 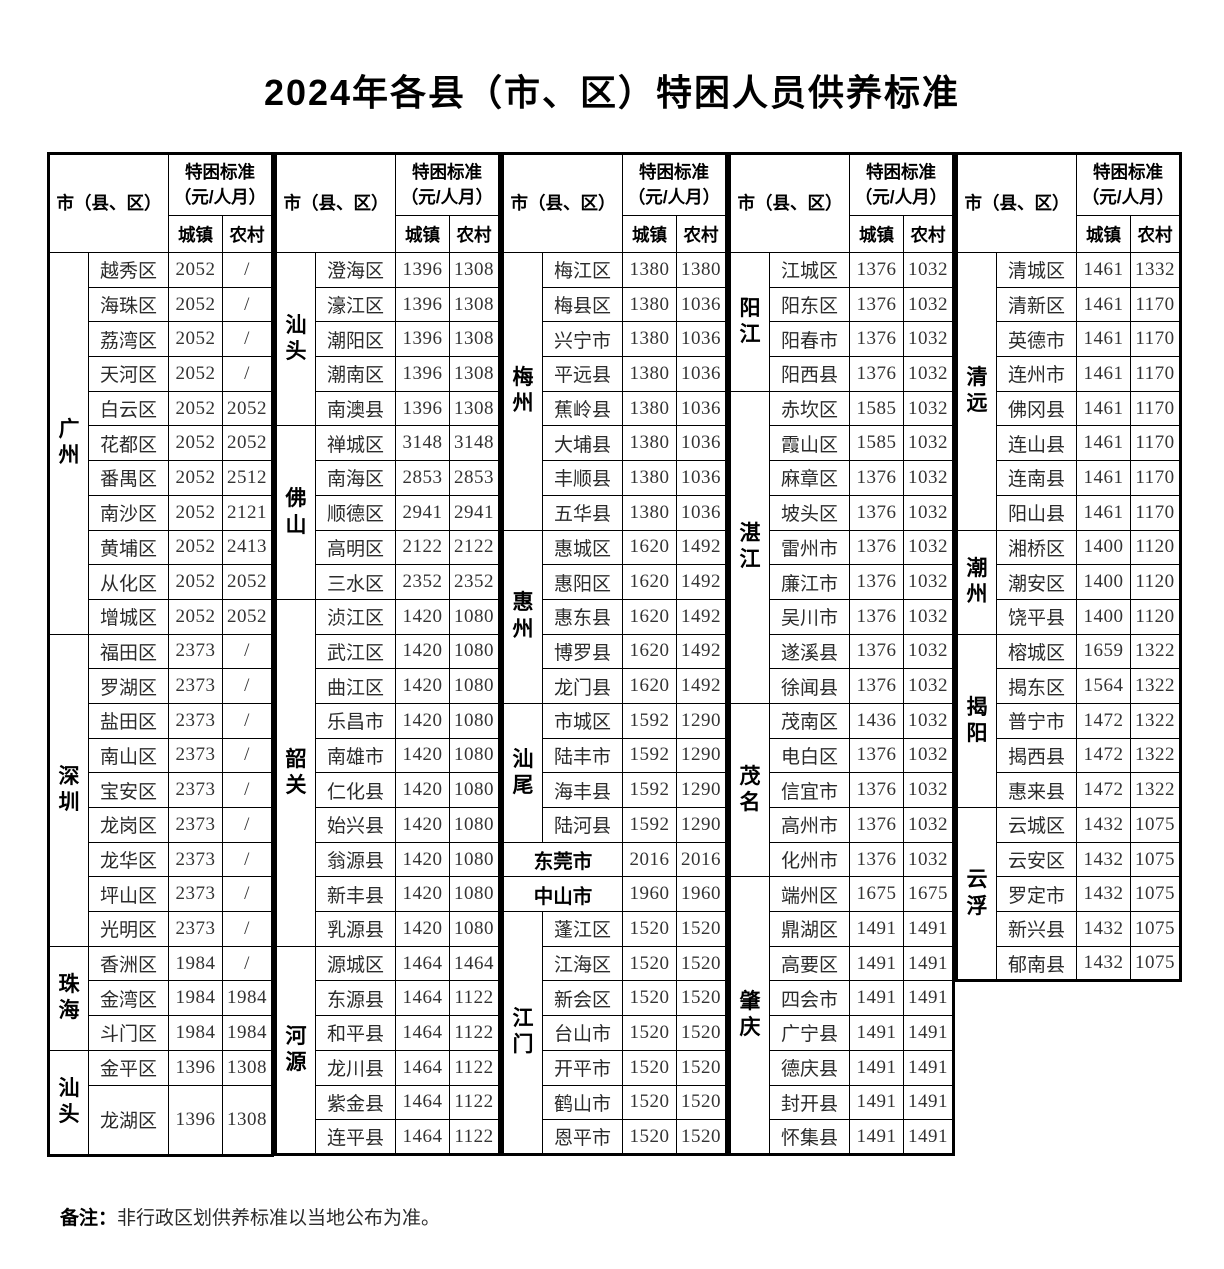 I want to click on rural-value: 1520, so click(x=701, y=1033).